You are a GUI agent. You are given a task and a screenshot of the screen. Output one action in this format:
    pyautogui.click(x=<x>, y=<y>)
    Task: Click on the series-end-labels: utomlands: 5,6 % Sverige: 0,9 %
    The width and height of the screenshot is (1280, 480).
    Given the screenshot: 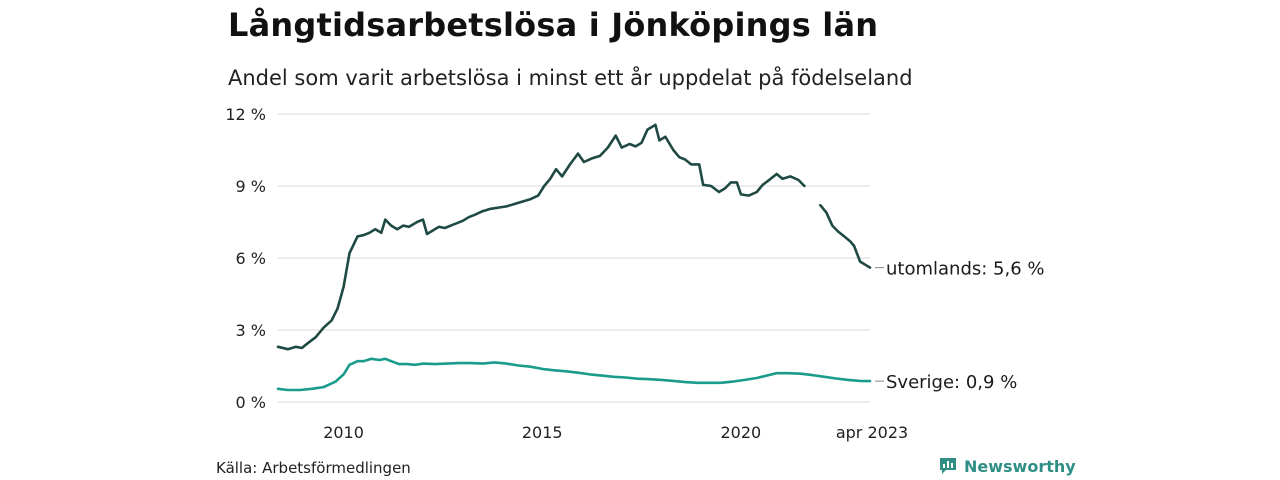 What is the action you would take?
    pyautogui.click(x=960, y=326)
    